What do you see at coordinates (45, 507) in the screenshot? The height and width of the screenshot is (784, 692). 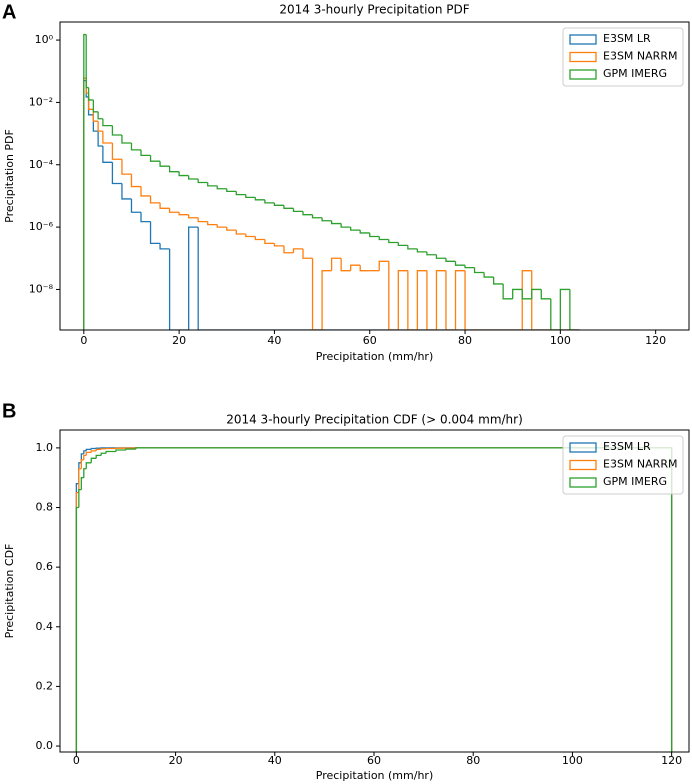 I see `y-tick-label: 0.8` at bounding box center [45, 507].